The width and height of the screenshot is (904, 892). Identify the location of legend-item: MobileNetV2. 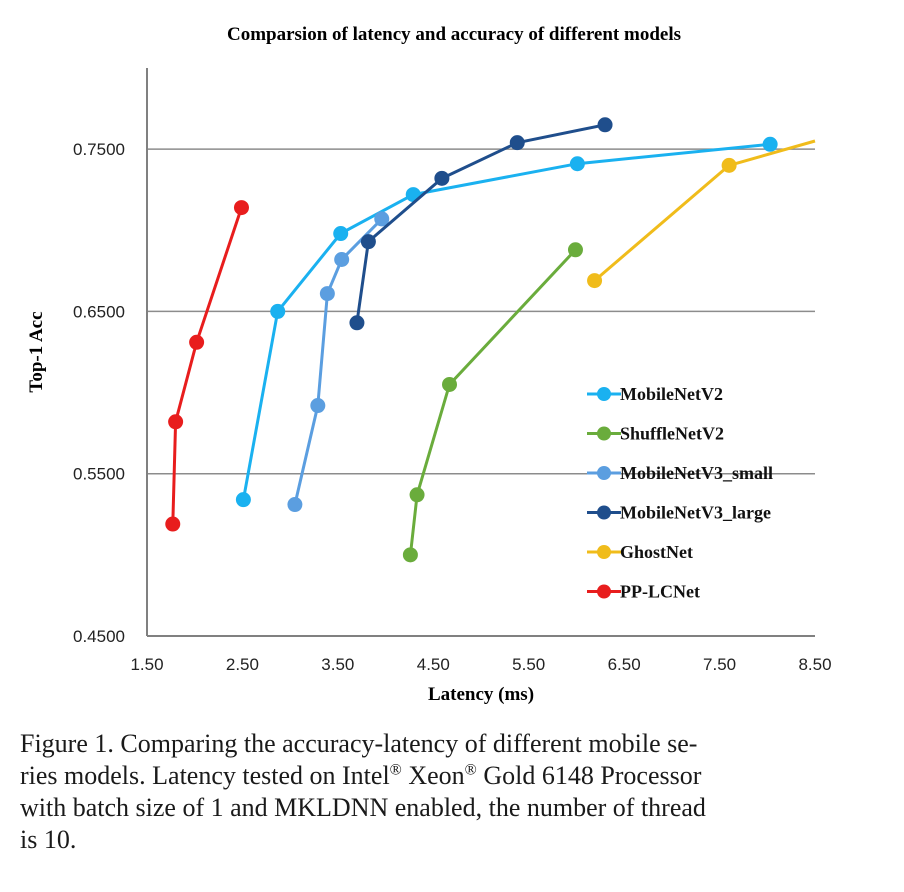
(655, 394).